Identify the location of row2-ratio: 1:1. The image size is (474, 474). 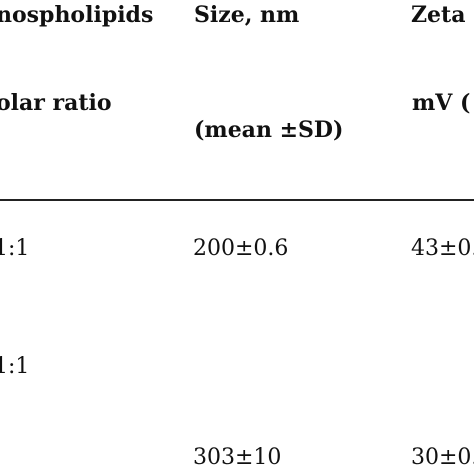
(15, 366).